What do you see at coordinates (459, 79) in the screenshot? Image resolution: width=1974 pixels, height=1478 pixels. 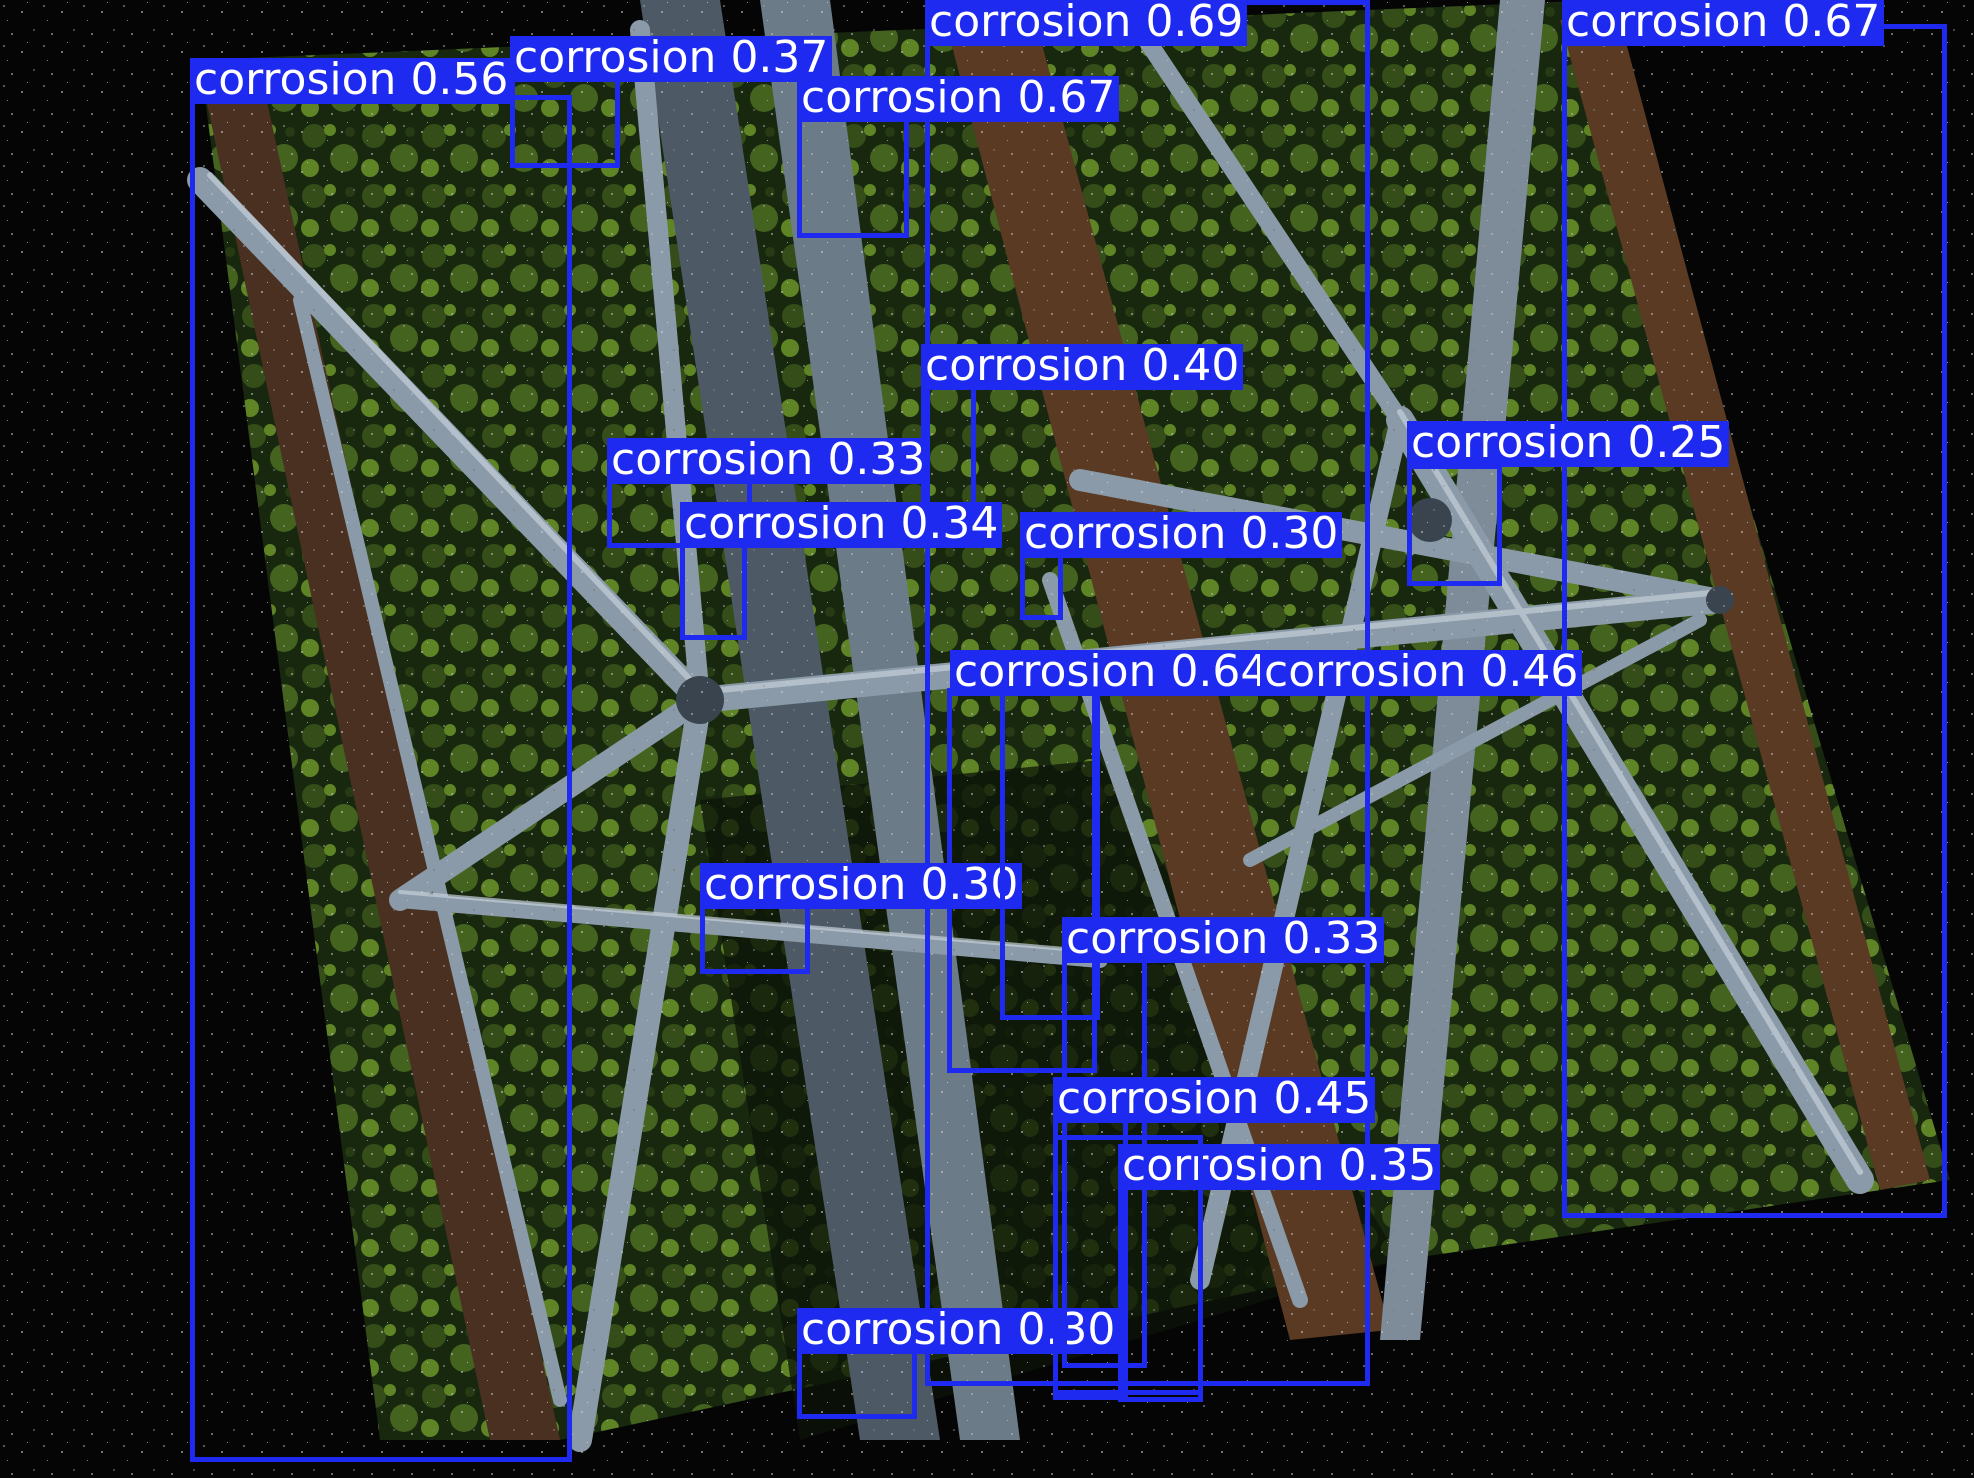 I see `detection-score: 0.56` at bounding box center [459, 79].